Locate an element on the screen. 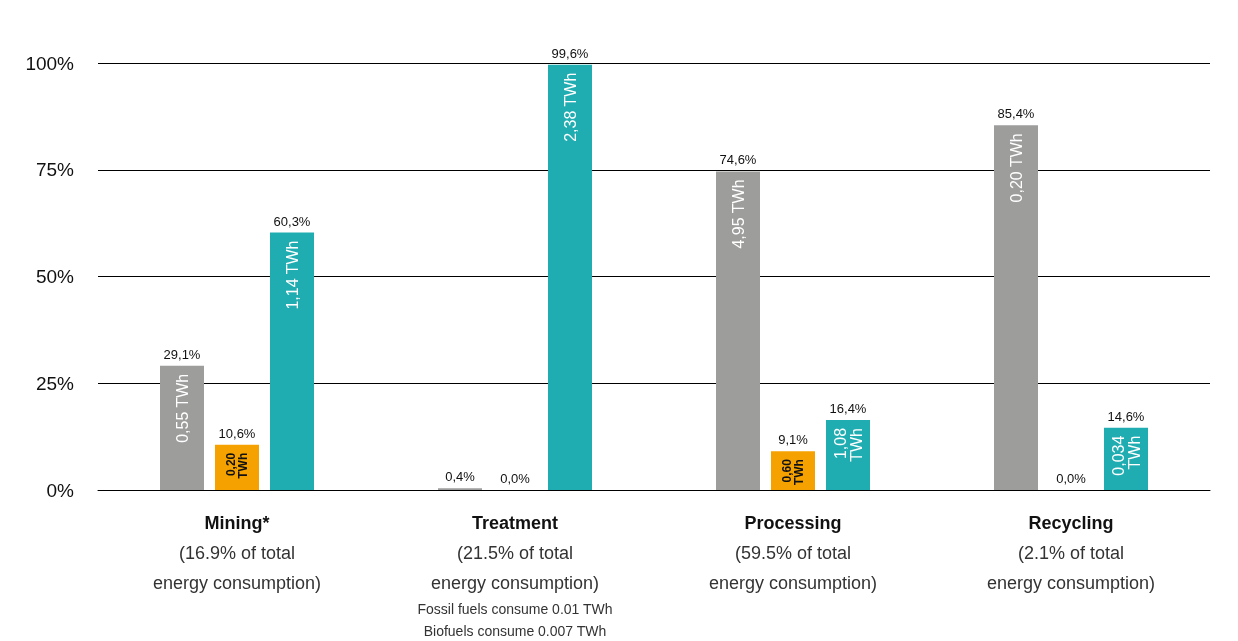  x-tick-label: Recycling (2.1% of total energy consumption) is located at coordinates (1071, 553).